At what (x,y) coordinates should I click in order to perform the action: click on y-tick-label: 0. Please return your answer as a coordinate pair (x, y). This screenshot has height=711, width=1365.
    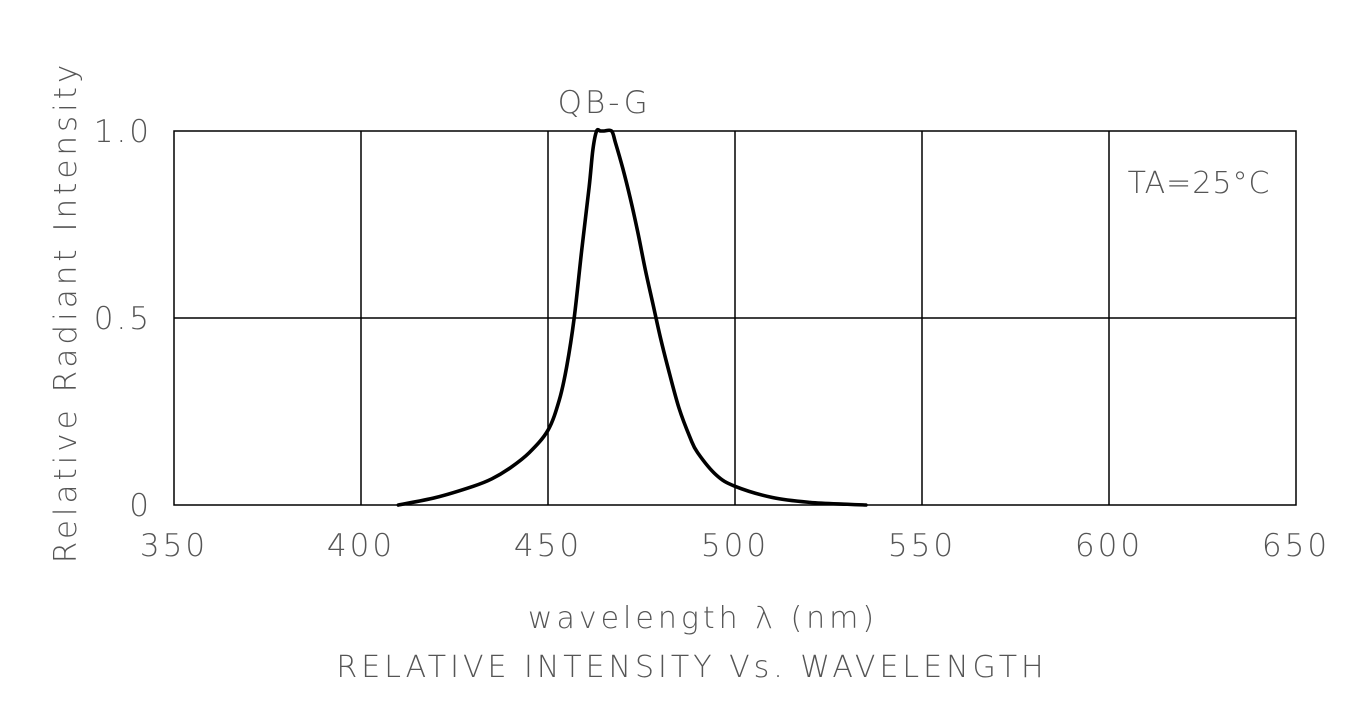
    Looking at the image, I should click on (140, 506).